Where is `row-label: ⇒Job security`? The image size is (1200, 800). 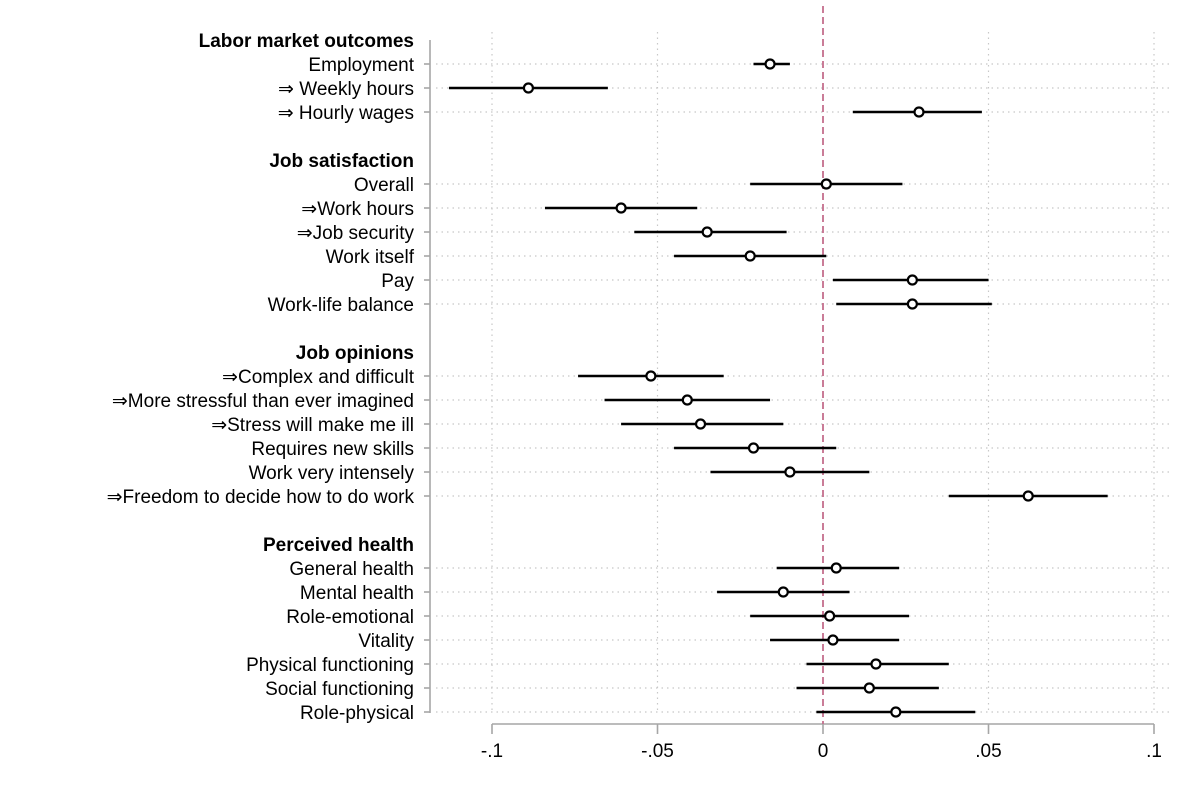
row-label: ⇒Job security is located at coordinates (356, 233).